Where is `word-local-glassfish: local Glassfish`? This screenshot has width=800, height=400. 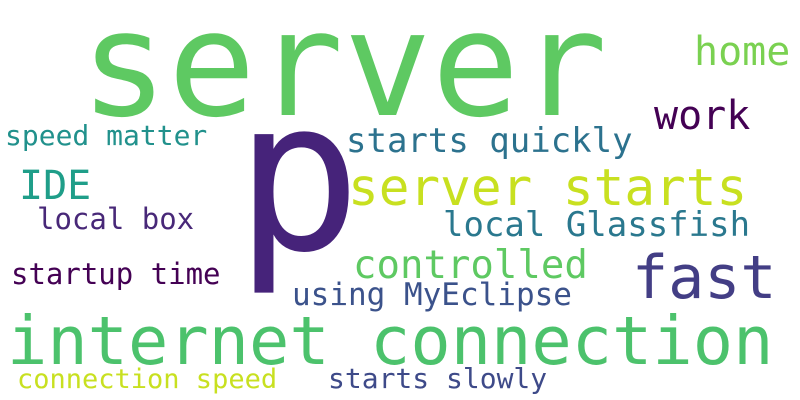 word-local-glassfish: local Glassfish is located at coordinates (597, 225).